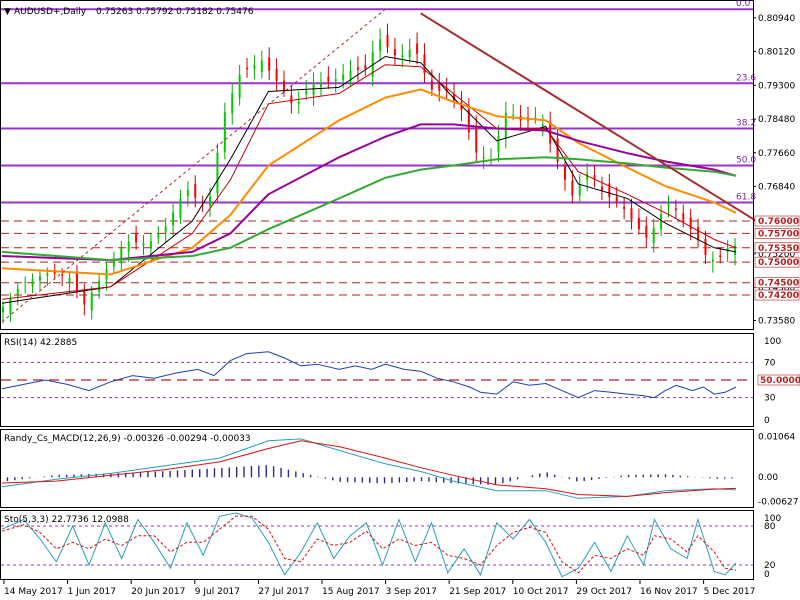  What do you see at coordinates (776, 437) in the screenshot?
I see `macd-tick-label: 0.01064` at bounding box center [776, 437].